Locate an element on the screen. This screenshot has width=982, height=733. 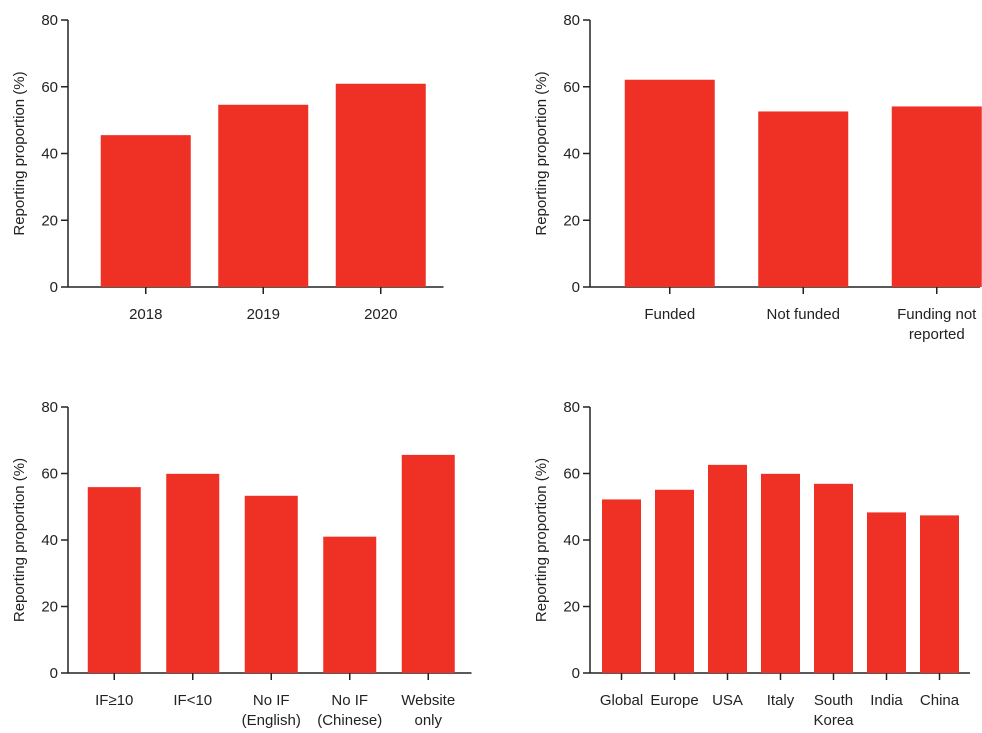
x-category-label: China is located at coordinates (940, 700).